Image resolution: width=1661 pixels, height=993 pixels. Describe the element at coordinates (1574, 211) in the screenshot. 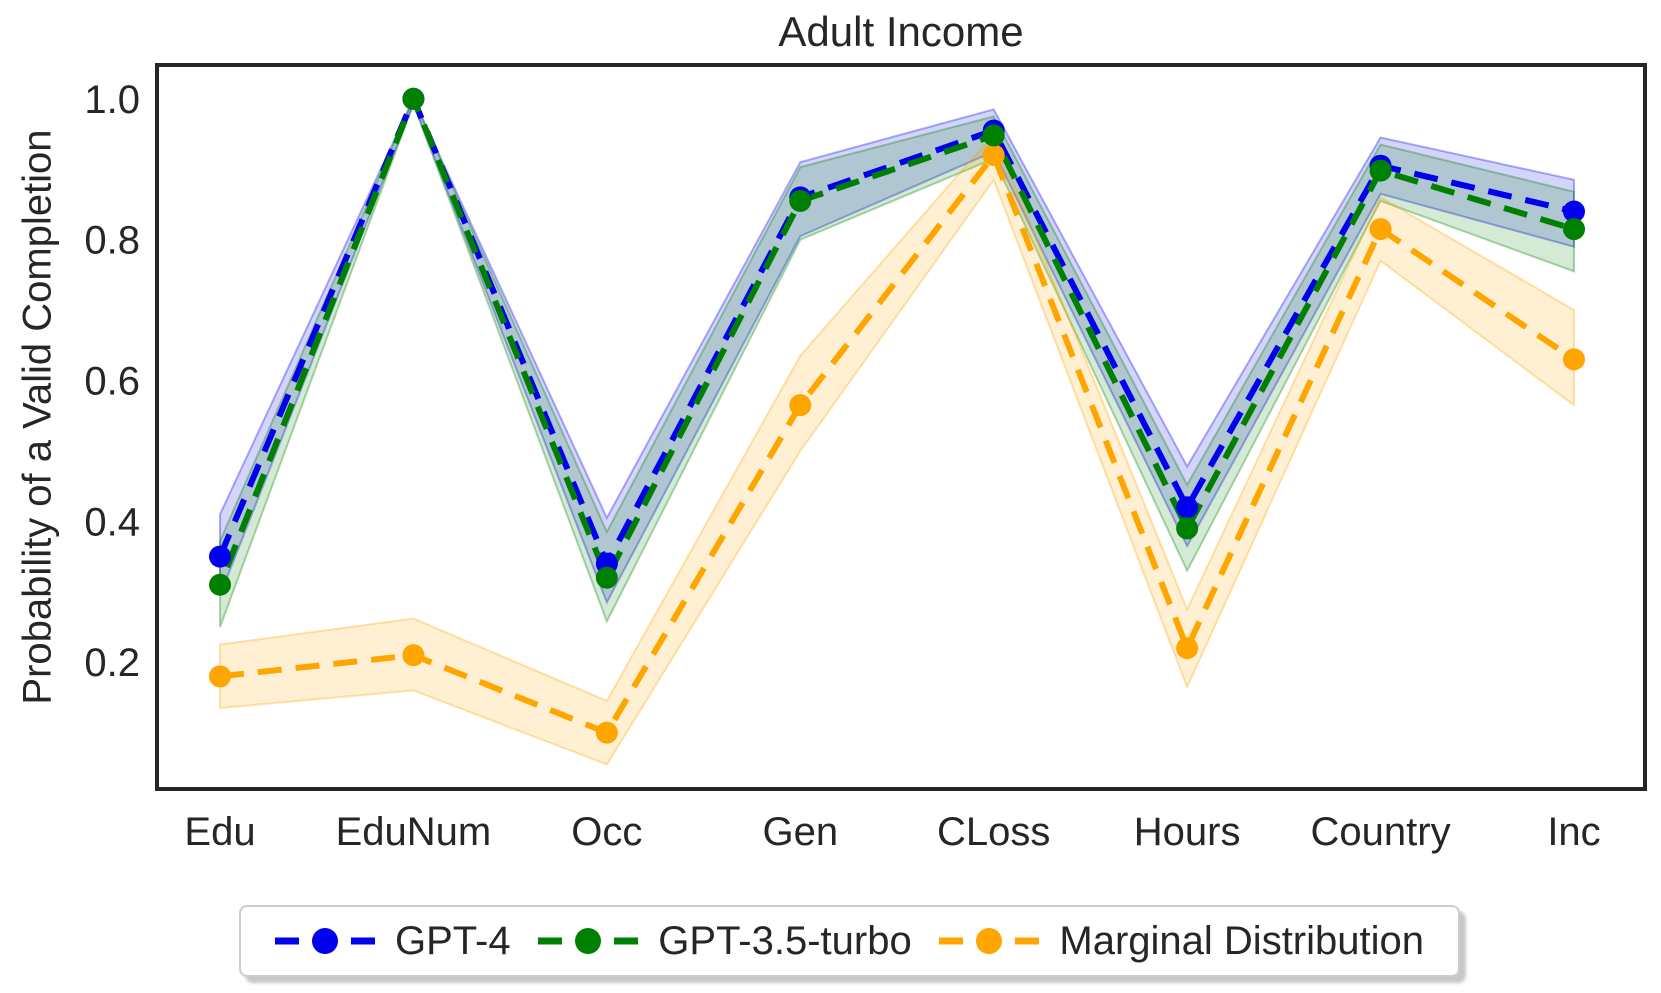

I see `data-point-gpt-4-inc` at that location.